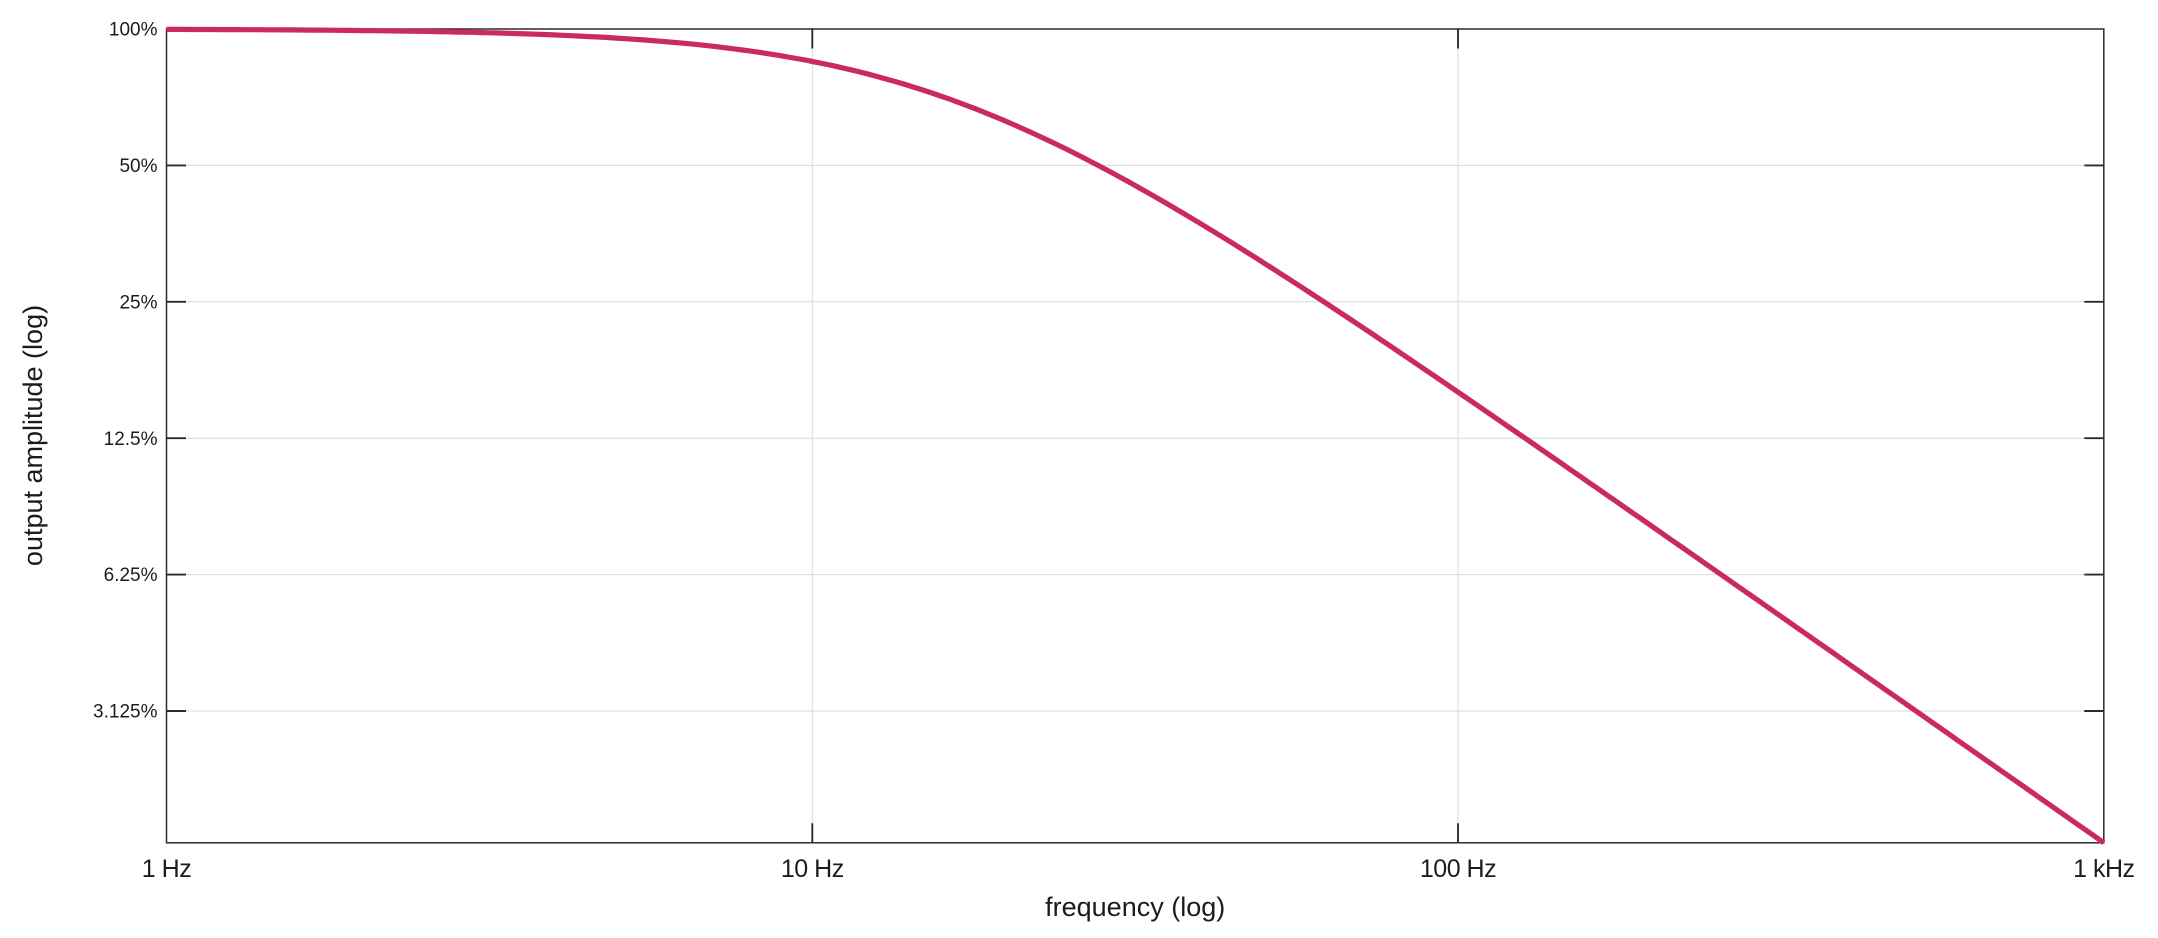  Describe the element at coordinates (131, 439) in the screenshot. I see `svg-text: 12.5%` at that location.